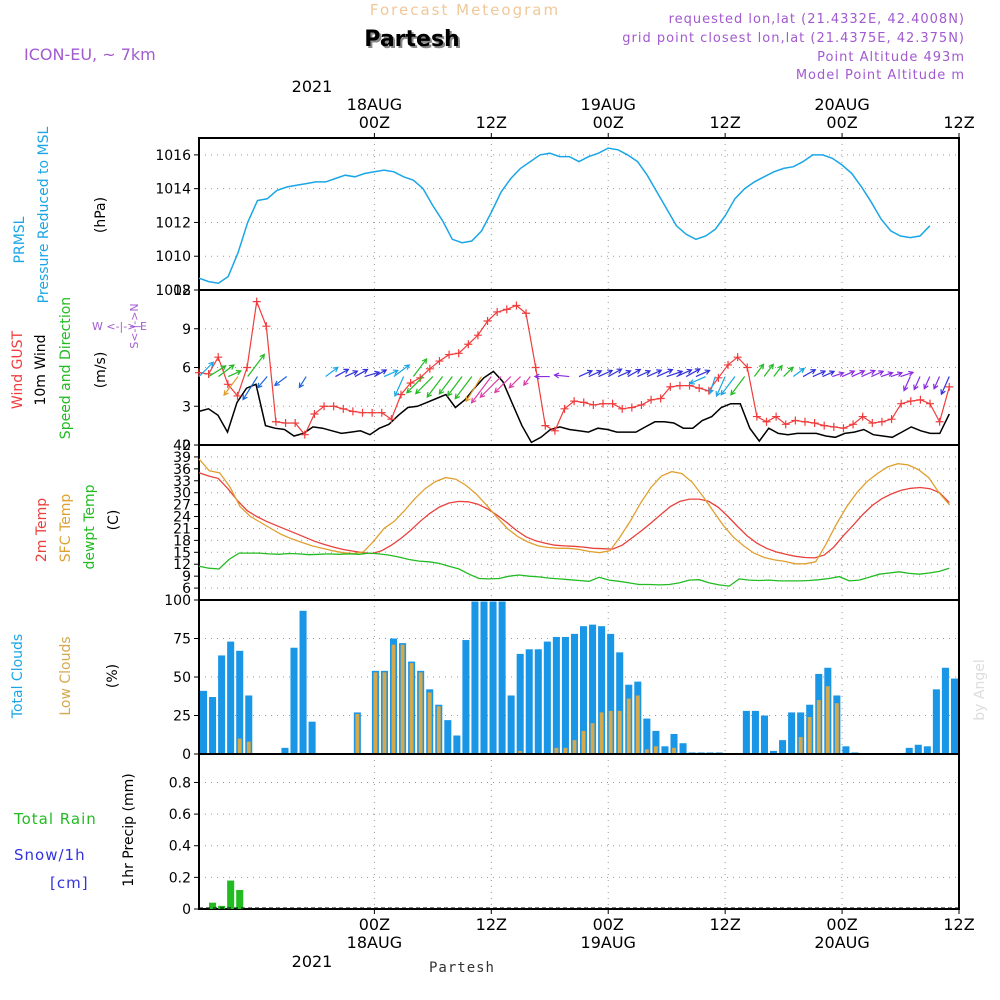 Image resolution: width=1000 pixels, height=1000 pixels. What do you see at coordinates (557, 218) in the screenshot?
I see `pressure-panel: 1008 1010 1012 1014 1016` at bounding box center [557, 218].